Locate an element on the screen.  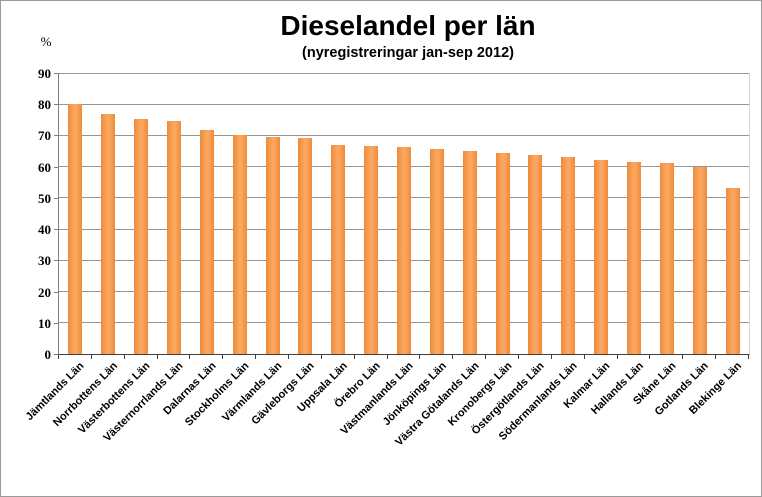
bar-jonkopings-lan is located at coordinates (436, 251).